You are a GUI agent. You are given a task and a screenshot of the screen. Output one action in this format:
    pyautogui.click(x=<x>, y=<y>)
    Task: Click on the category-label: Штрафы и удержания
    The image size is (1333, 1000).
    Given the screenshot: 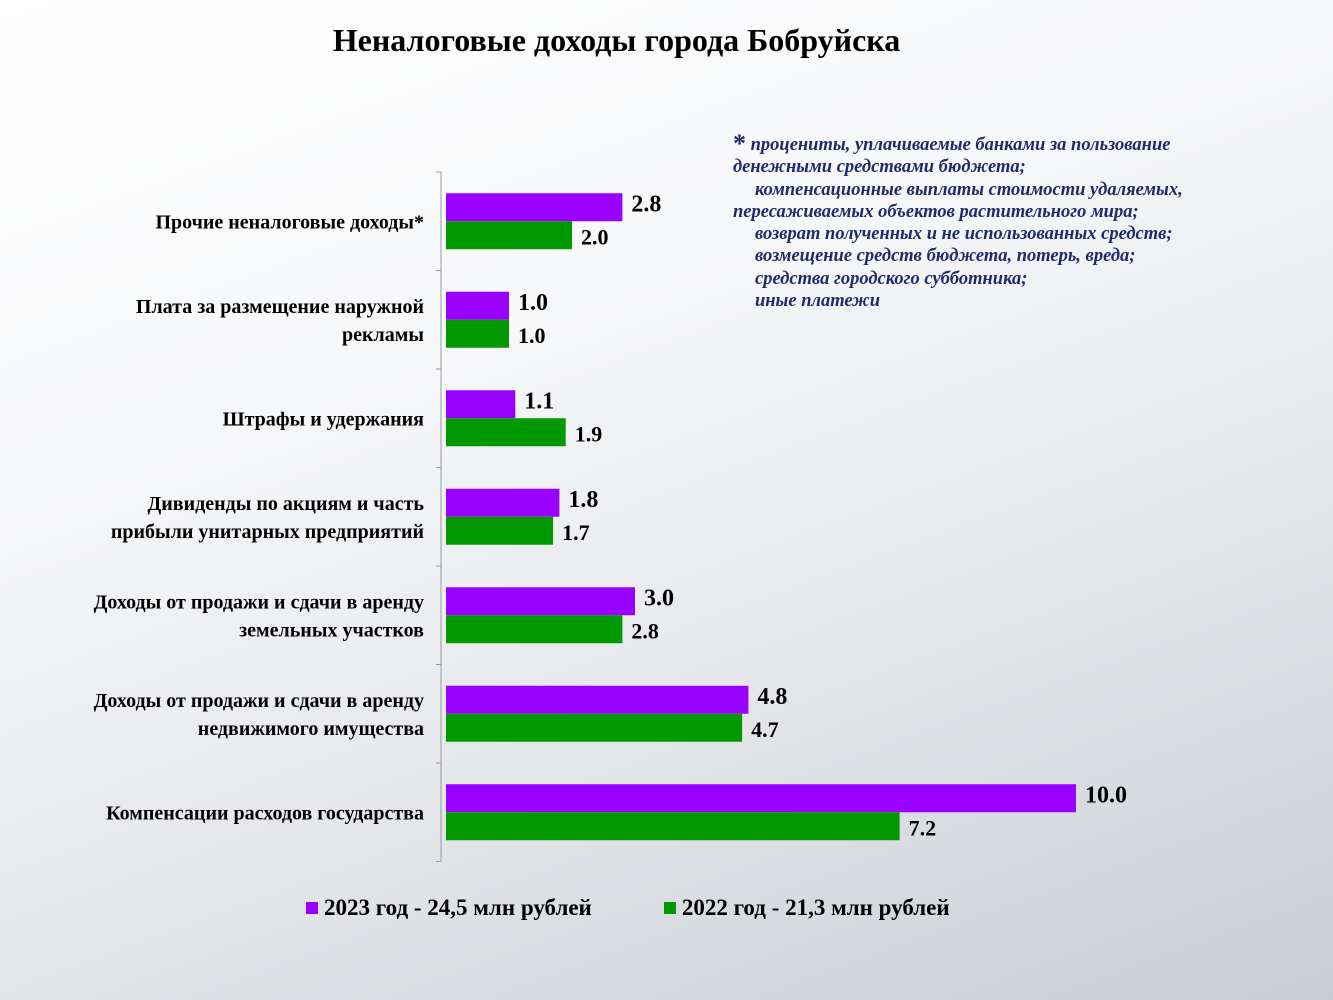 What is the action you would take?
    pyautogui.click(x=324, y=419)
    